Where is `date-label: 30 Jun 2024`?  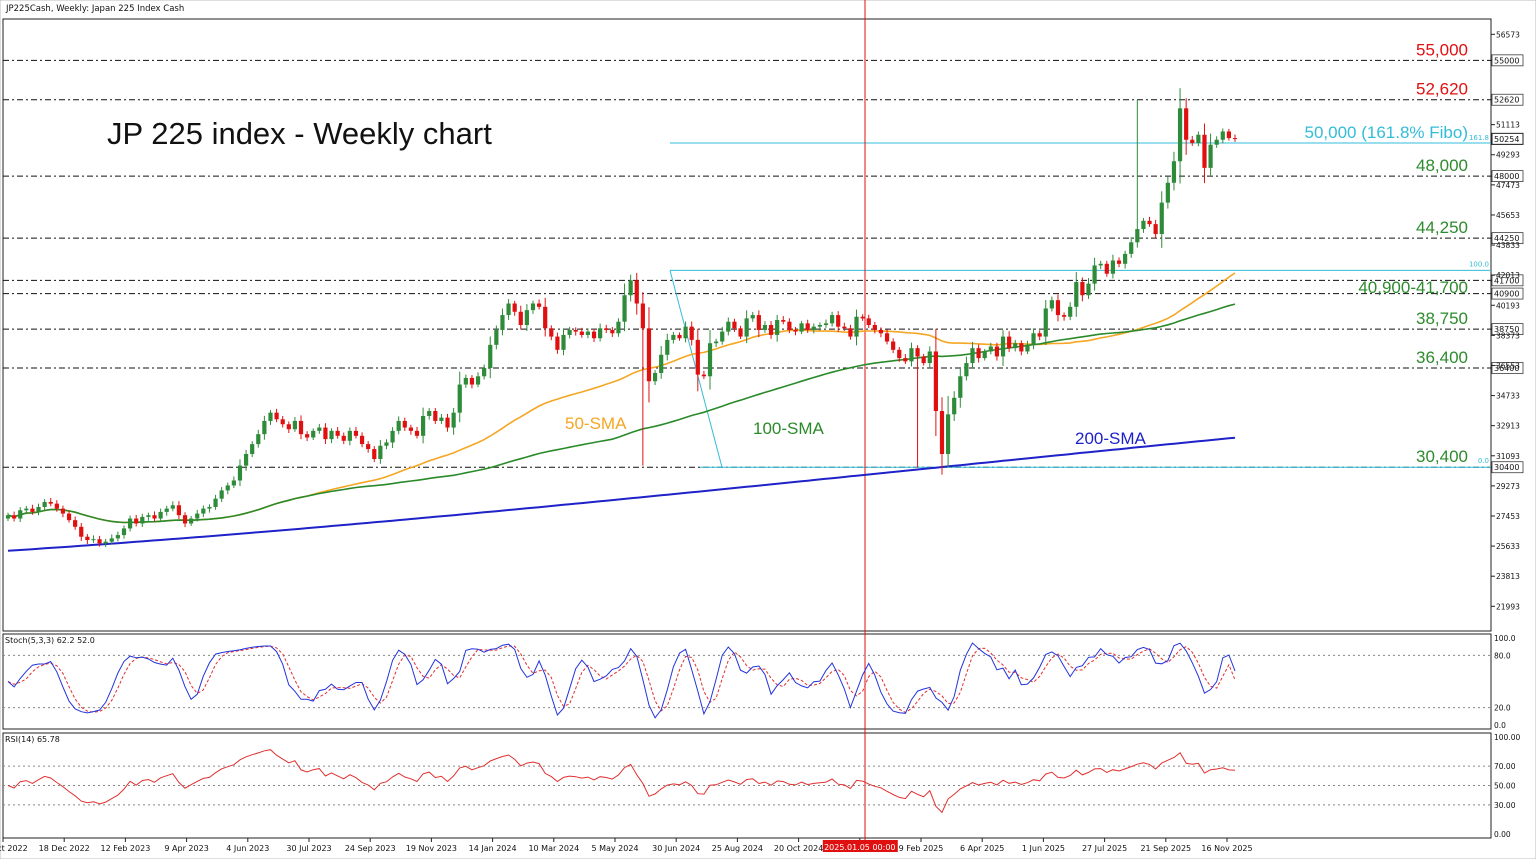
date-label: 30 Jun 2024 is located at coordinates (676, 848).